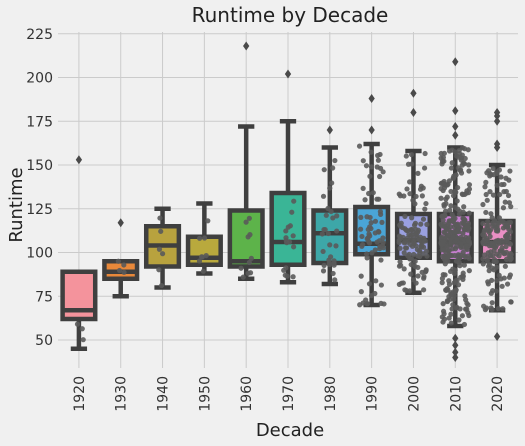  Describe the element at coordinates (205, 394) in the screenshot. I see `x-tick-label-1950: 1950` at that location.